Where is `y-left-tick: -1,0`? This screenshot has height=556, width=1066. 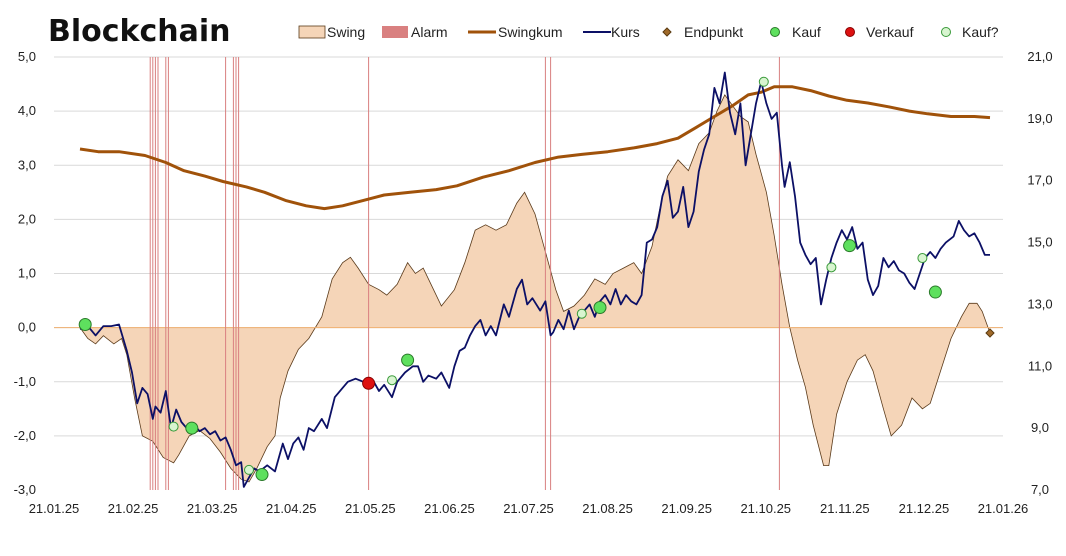
y-left-tick: -1,0 is located at coordinates (25, 381).